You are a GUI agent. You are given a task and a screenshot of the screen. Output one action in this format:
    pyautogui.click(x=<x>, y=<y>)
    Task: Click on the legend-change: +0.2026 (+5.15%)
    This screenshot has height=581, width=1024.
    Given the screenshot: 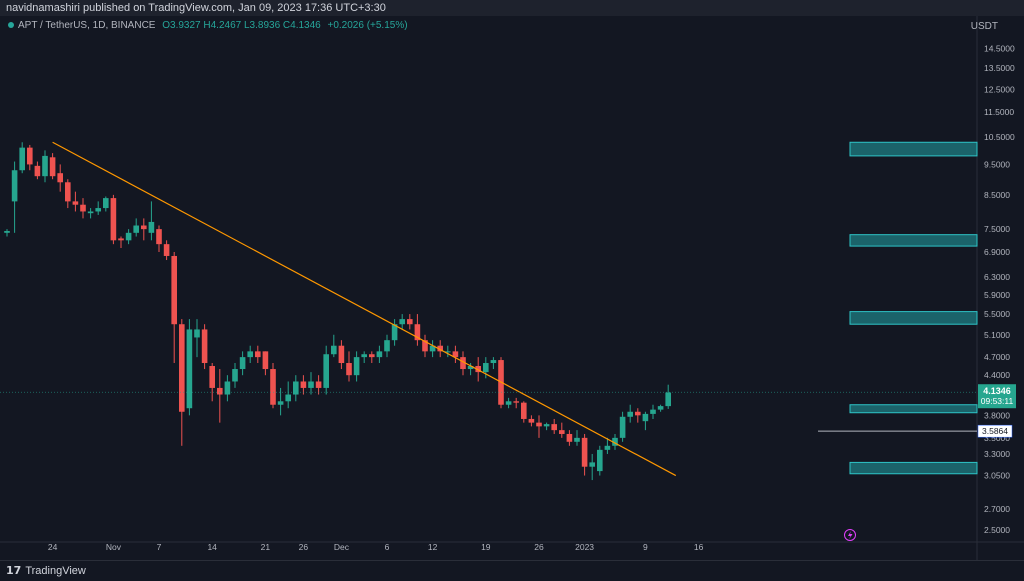 What is the action you would take?
    pyautogui.click(x=367, y=25)
    